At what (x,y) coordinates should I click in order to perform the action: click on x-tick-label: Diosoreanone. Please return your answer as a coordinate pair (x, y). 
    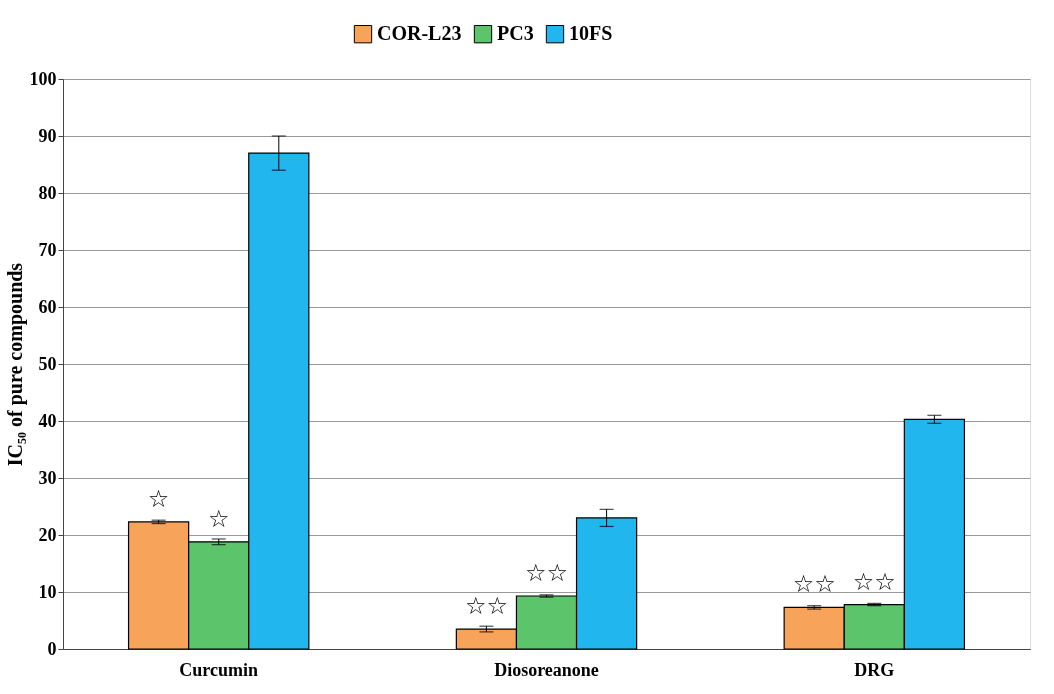
    Looking at the image, I should click on (546, 669).